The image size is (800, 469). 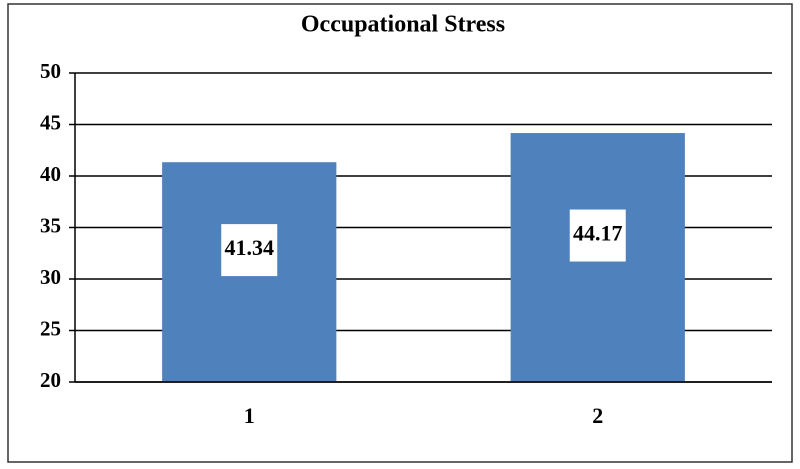 What do you see at coordinates (50, 225) in the screenshot?
I see `y-tick-label: 35` at bounding box center [50, 225].